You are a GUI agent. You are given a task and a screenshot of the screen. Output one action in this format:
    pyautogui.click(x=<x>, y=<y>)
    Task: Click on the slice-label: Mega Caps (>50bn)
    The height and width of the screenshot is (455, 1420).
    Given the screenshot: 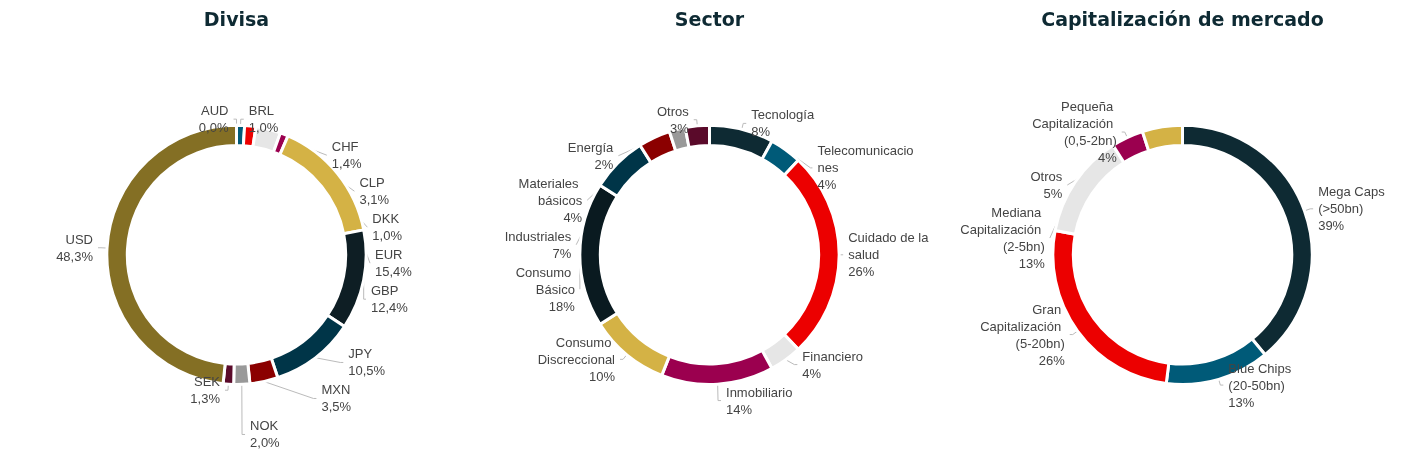 What is the action you would take?
    pyautogui.click(x=1353, y=200)
    